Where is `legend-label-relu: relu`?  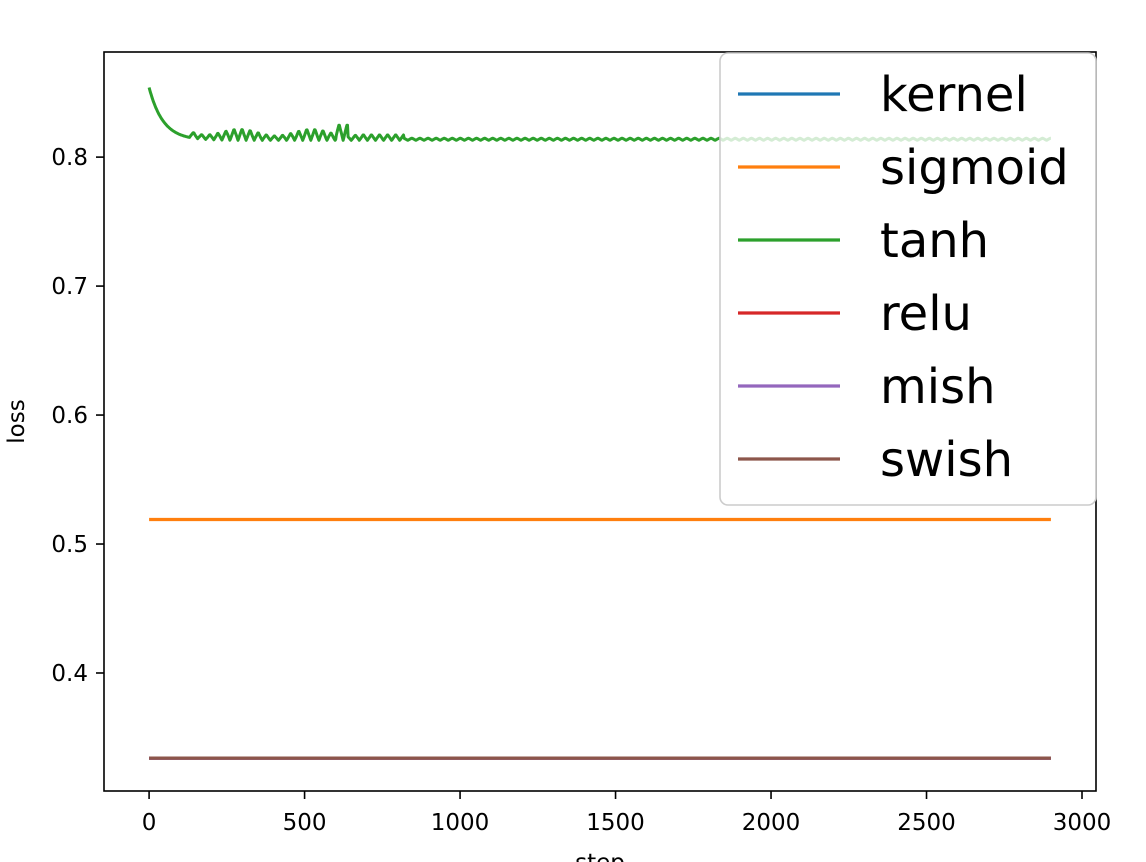 legend-label-relu: relu is located at coordinates (926, 314).